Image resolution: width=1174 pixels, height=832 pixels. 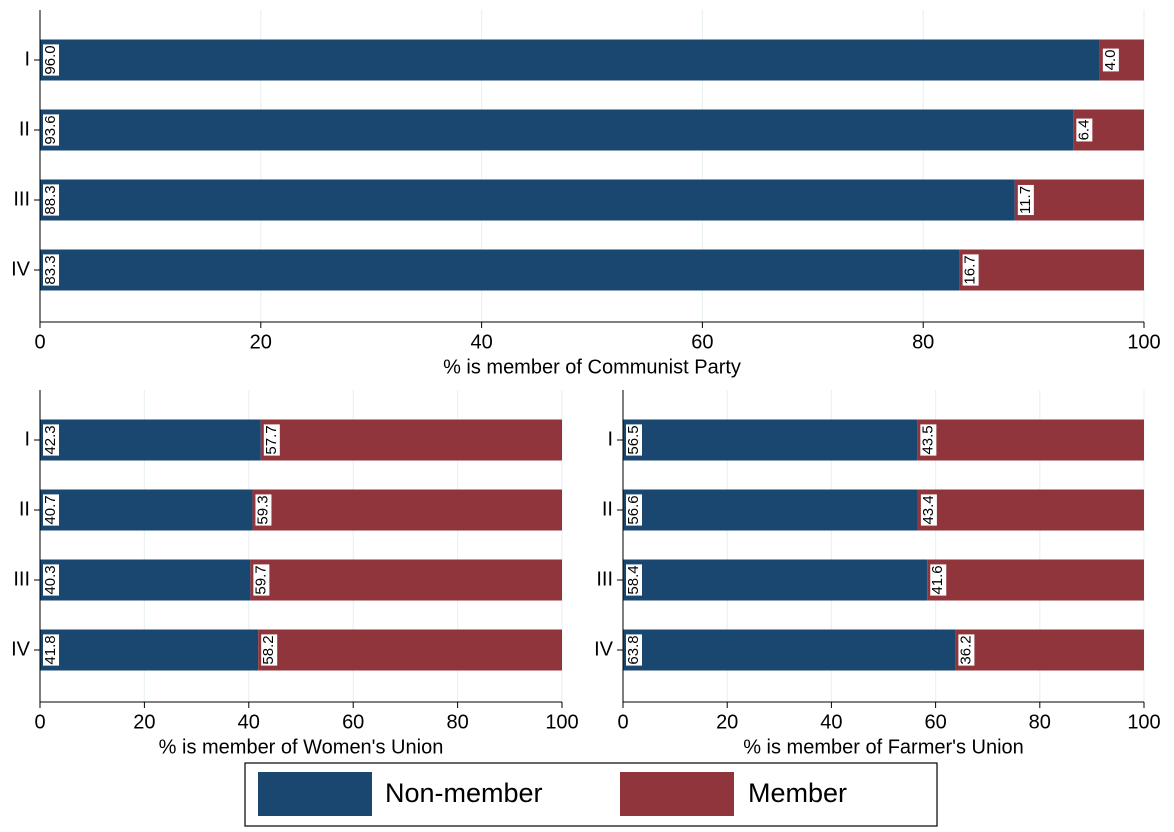 I want to click on value-label-text: 43.5, so click(x=927, y=439).